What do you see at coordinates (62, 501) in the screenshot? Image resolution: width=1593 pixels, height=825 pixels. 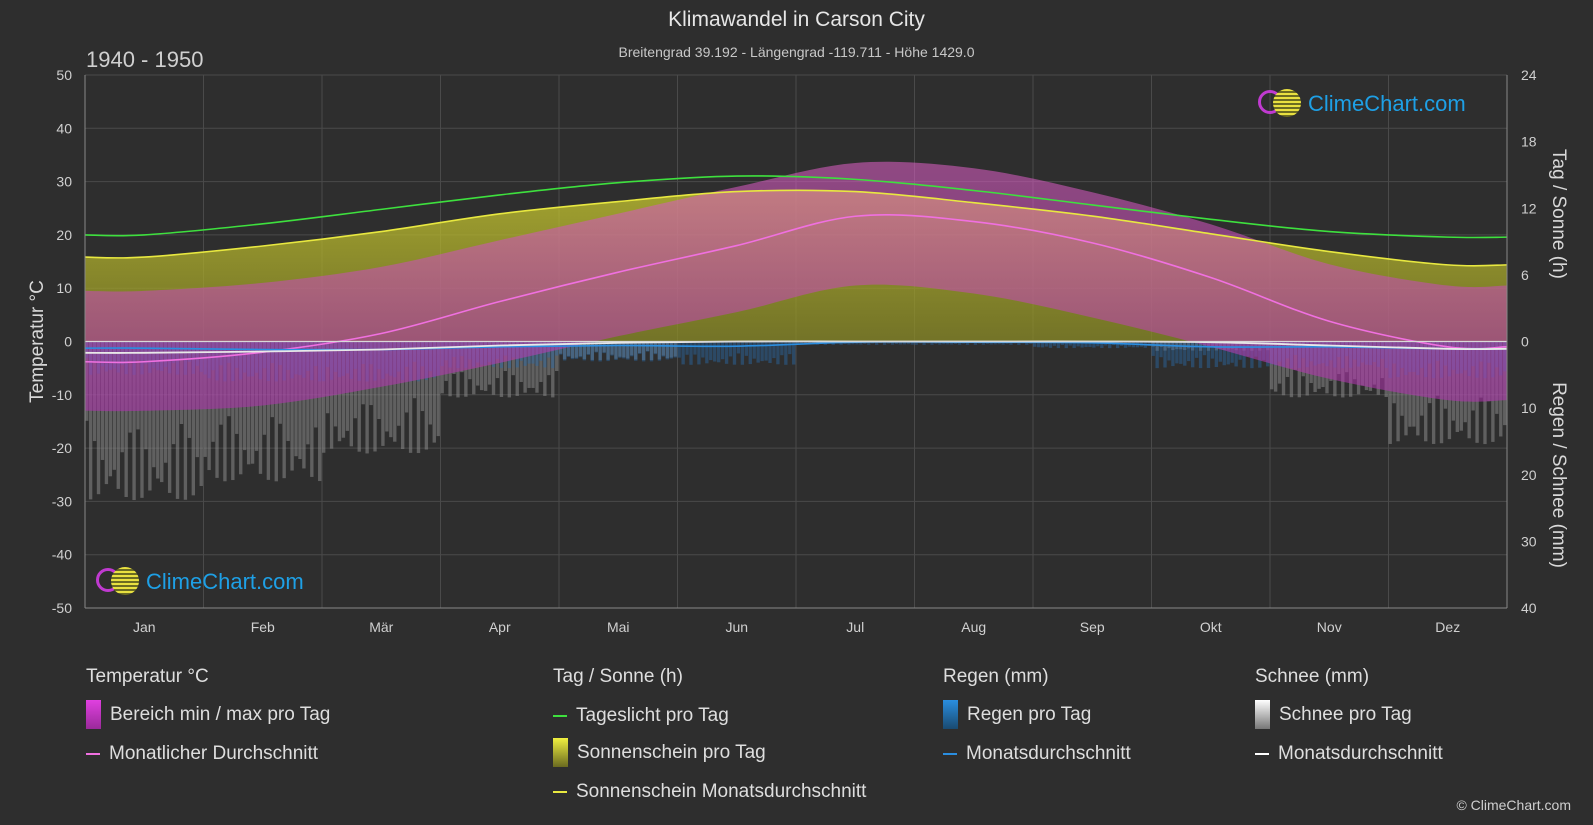 I see `tick-label-left: -30` at bounding box center [62, 501].